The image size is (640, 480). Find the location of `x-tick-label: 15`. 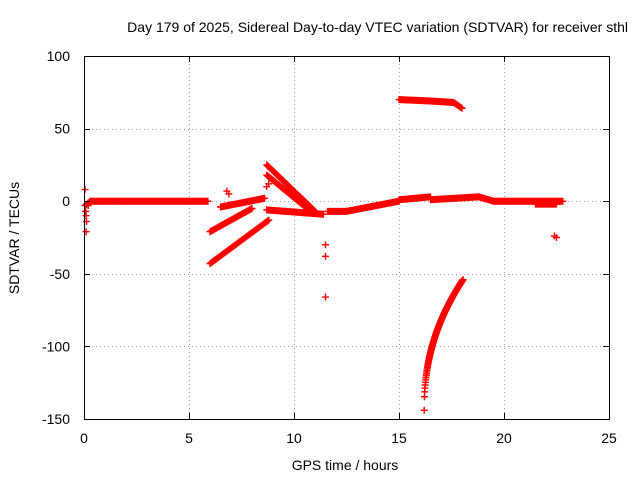

x-tick-label: 15 is located at coordinates (399, 438).